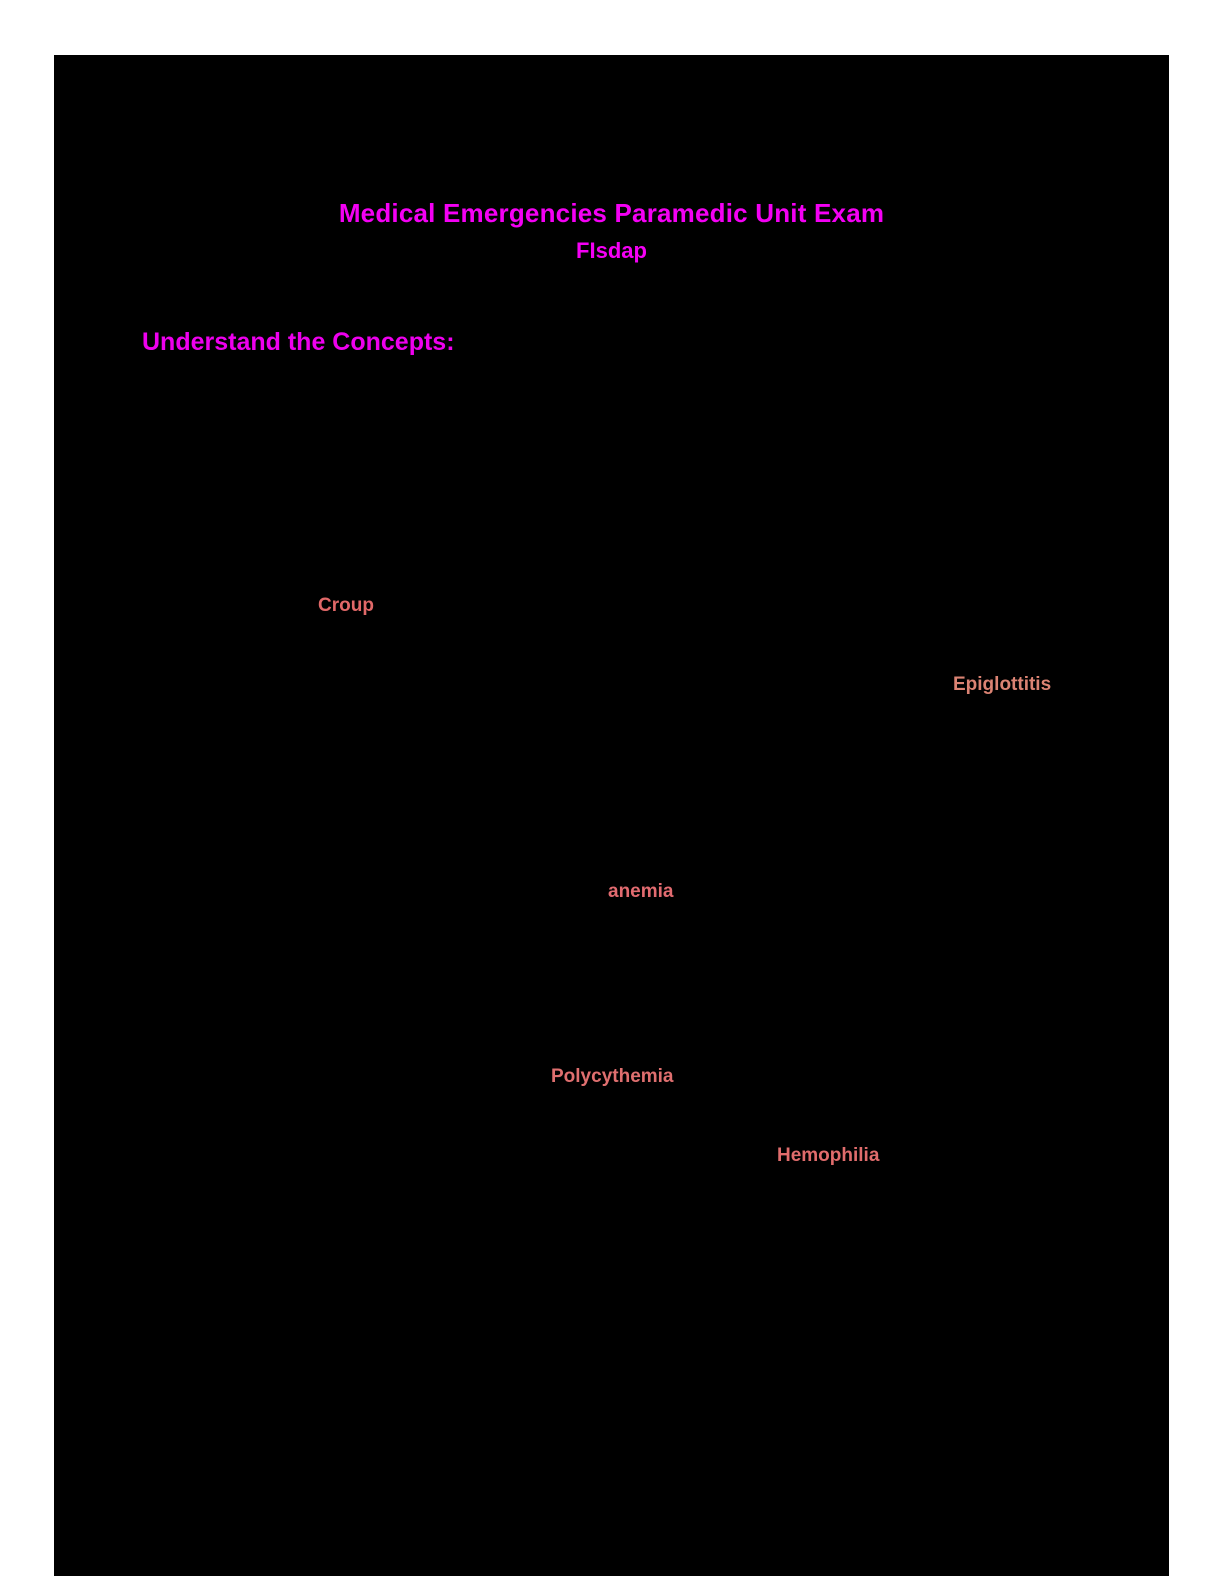 Image resolution: width=1224 pixels, height=1584 pixels. Describe the element at coordinates (611, 213) in the screenshot. I see `page-title: Medical Emergencies Paramedic Unit Exam` at that location.